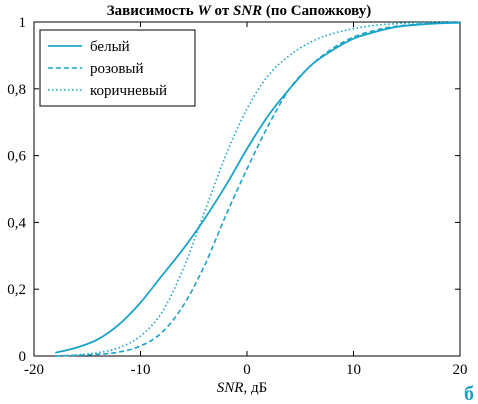  Describe the element at coordinates (110, 47) in the screenshot. I see `legend-label: белый` at that location.